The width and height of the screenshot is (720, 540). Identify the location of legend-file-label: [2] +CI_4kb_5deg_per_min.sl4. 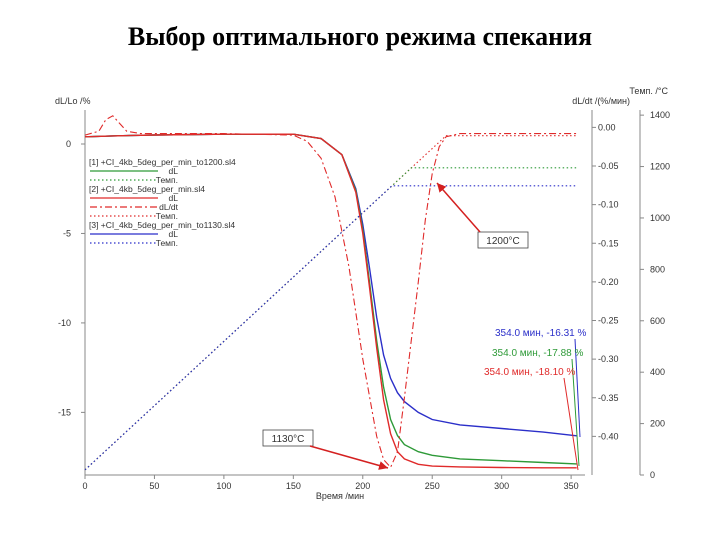
(147, 189).